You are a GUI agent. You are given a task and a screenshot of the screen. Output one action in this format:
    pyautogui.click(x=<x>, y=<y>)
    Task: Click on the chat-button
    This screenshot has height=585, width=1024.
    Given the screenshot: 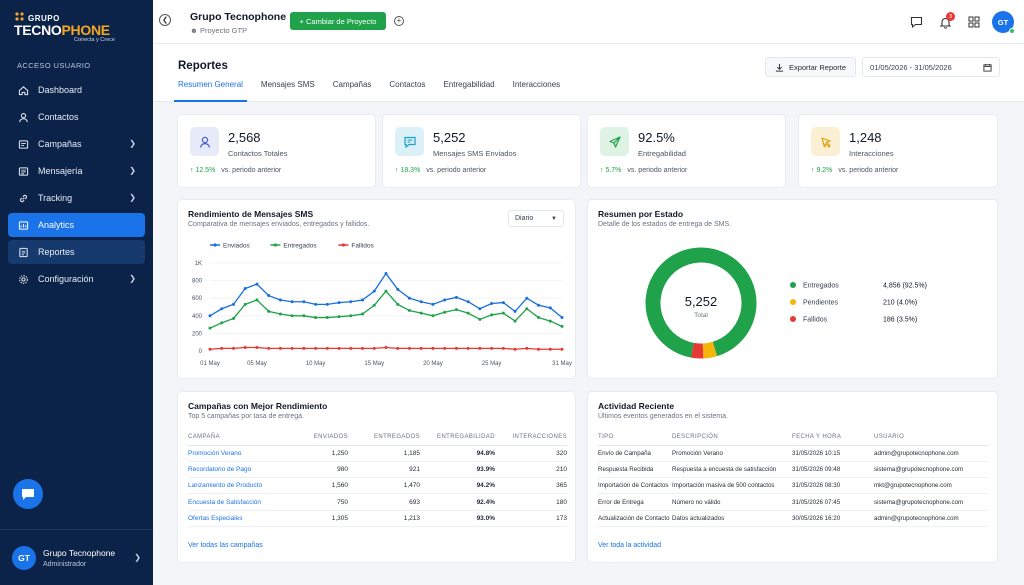 What is the action you would take?
    pyautogui.click(x=916, y=22)
    